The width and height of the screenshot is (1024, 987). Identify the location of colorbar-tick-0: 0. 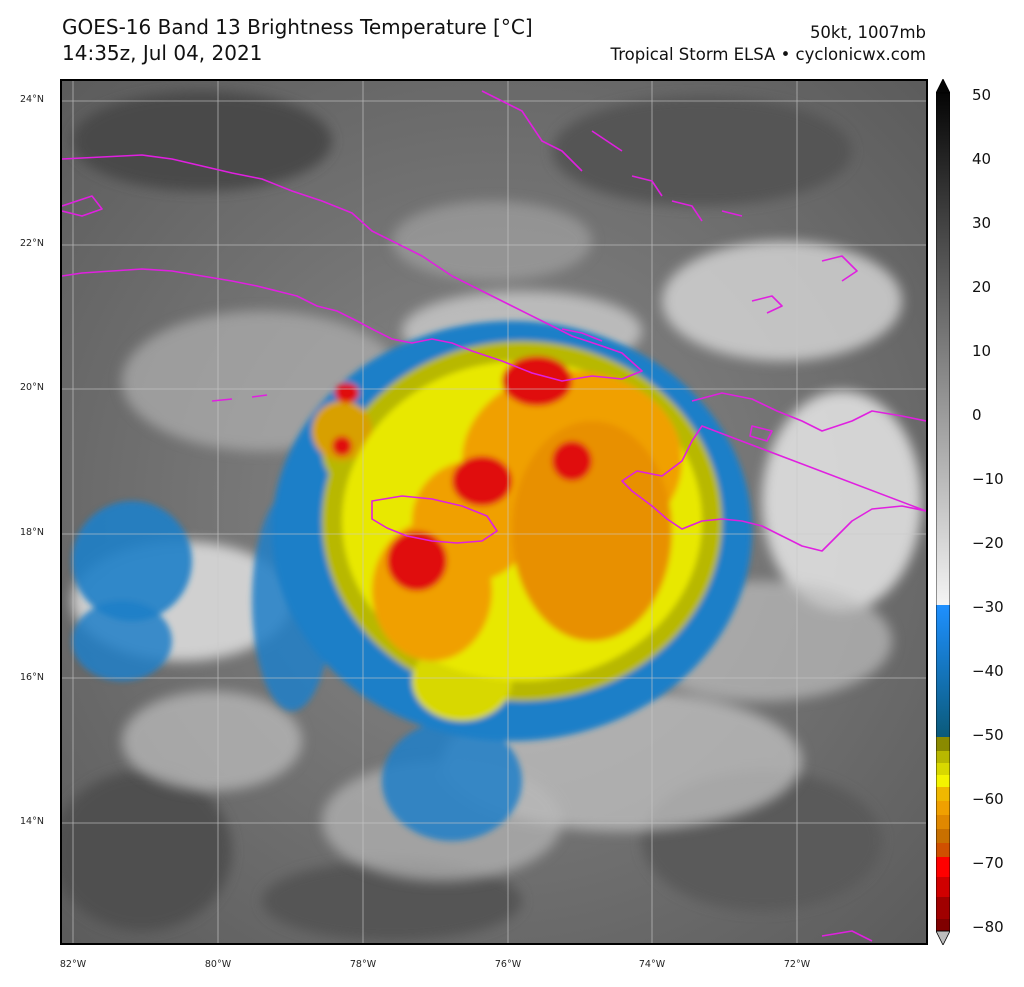
(977, 415).